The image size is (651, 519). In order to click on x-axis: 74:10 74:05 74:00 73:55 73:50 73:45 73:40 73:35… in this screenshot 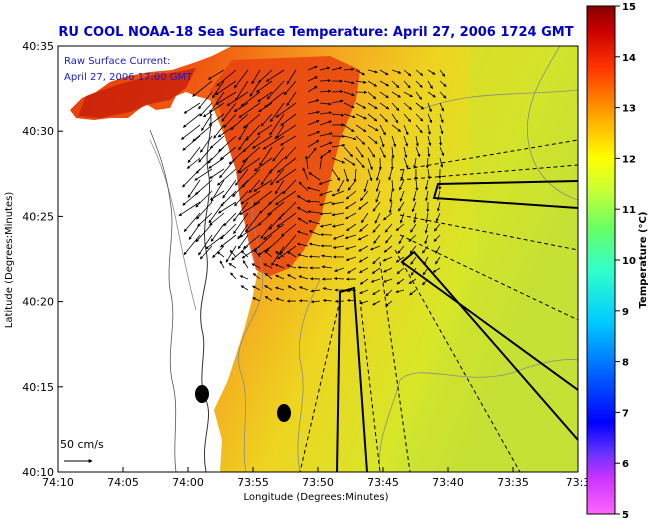, I will do `click(316, 478)`.